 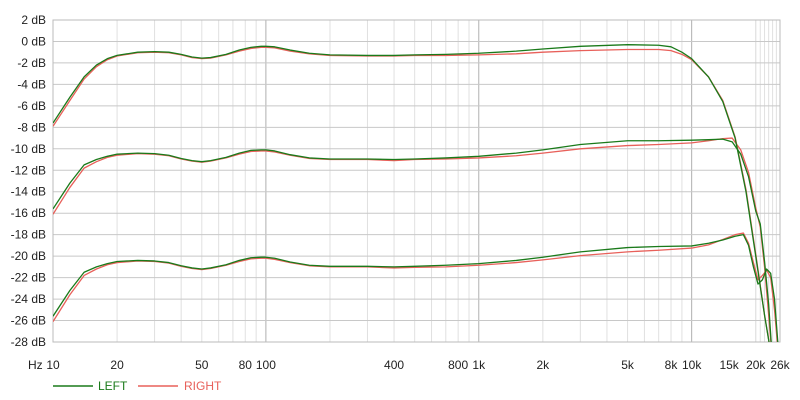 What do you see at coordinates (409, 365) in the screenshot?
I see `x-axis-tick-labels: Hz 10 20 50 80 100 400 800 1k 2k 5k 8k 10k 15k 20k 26k` at bounding box center [409, 365].